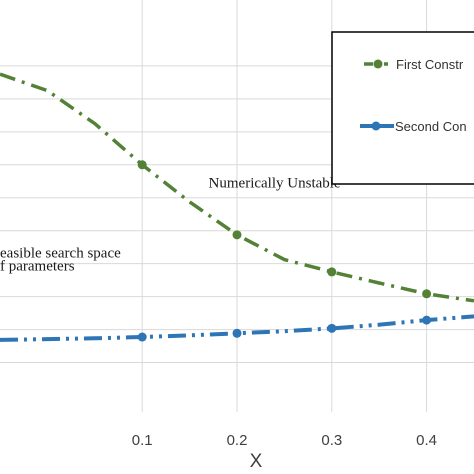  I want to click on legend-label: First Constr, so click(430, 64).